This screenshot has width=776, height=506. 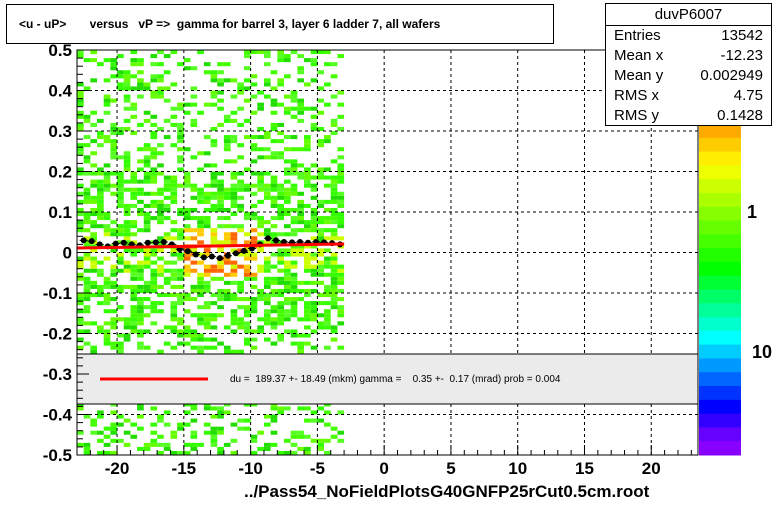 What do you see at coordinates (517, 468) in the screenshot?
I see `x-tick-label: 10` at bounding box center [517, 468].